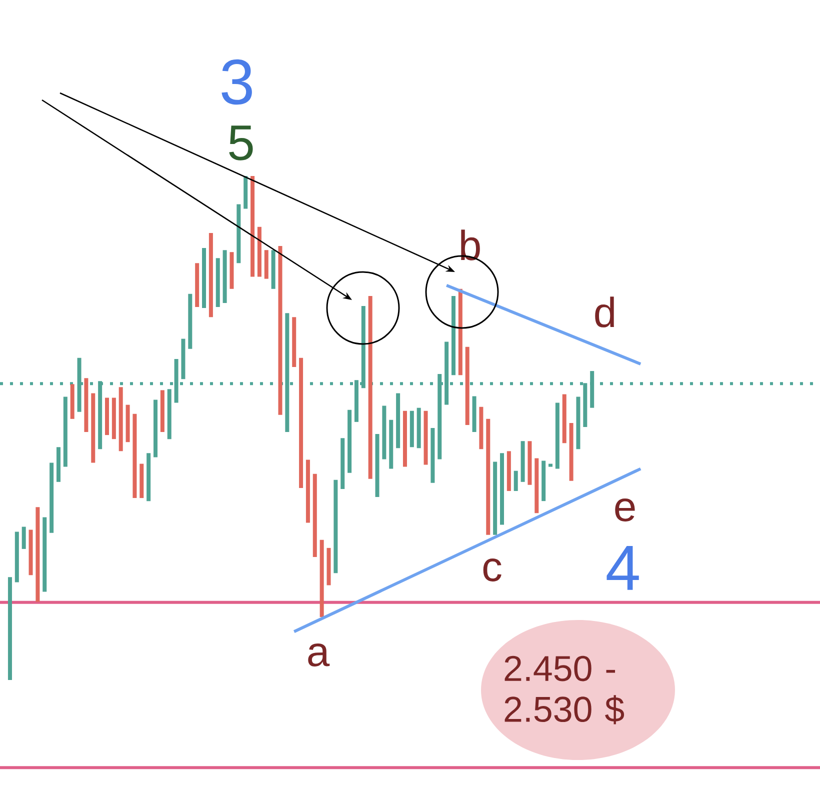 This screenshot has width=820, height=796. Describe the element at coordinates (492, 570) in the screenshot. I see `annotation: c` at that location.